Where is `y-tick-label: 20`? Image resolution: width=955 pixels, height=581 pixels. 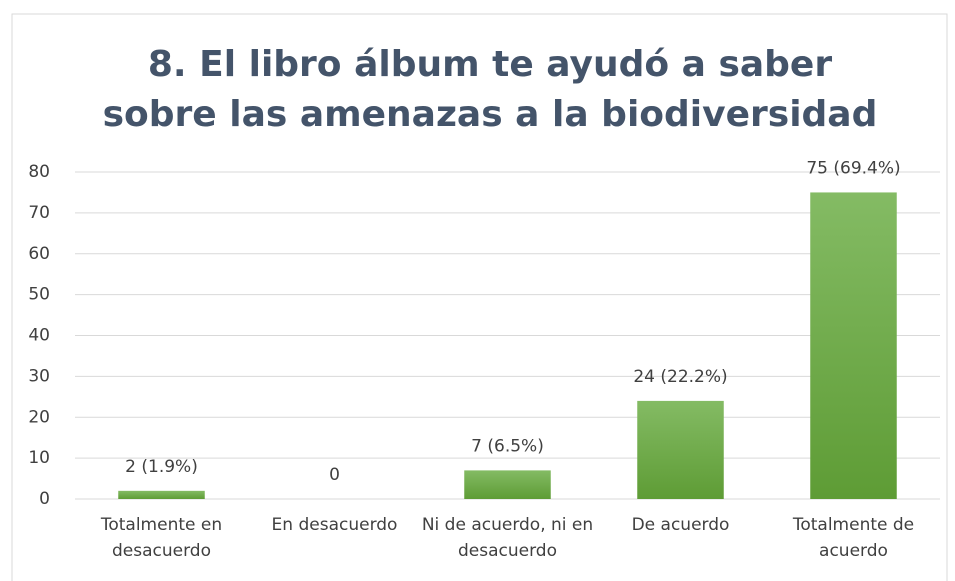 y-tick-label: 20 is located at coordinates (39, 417).